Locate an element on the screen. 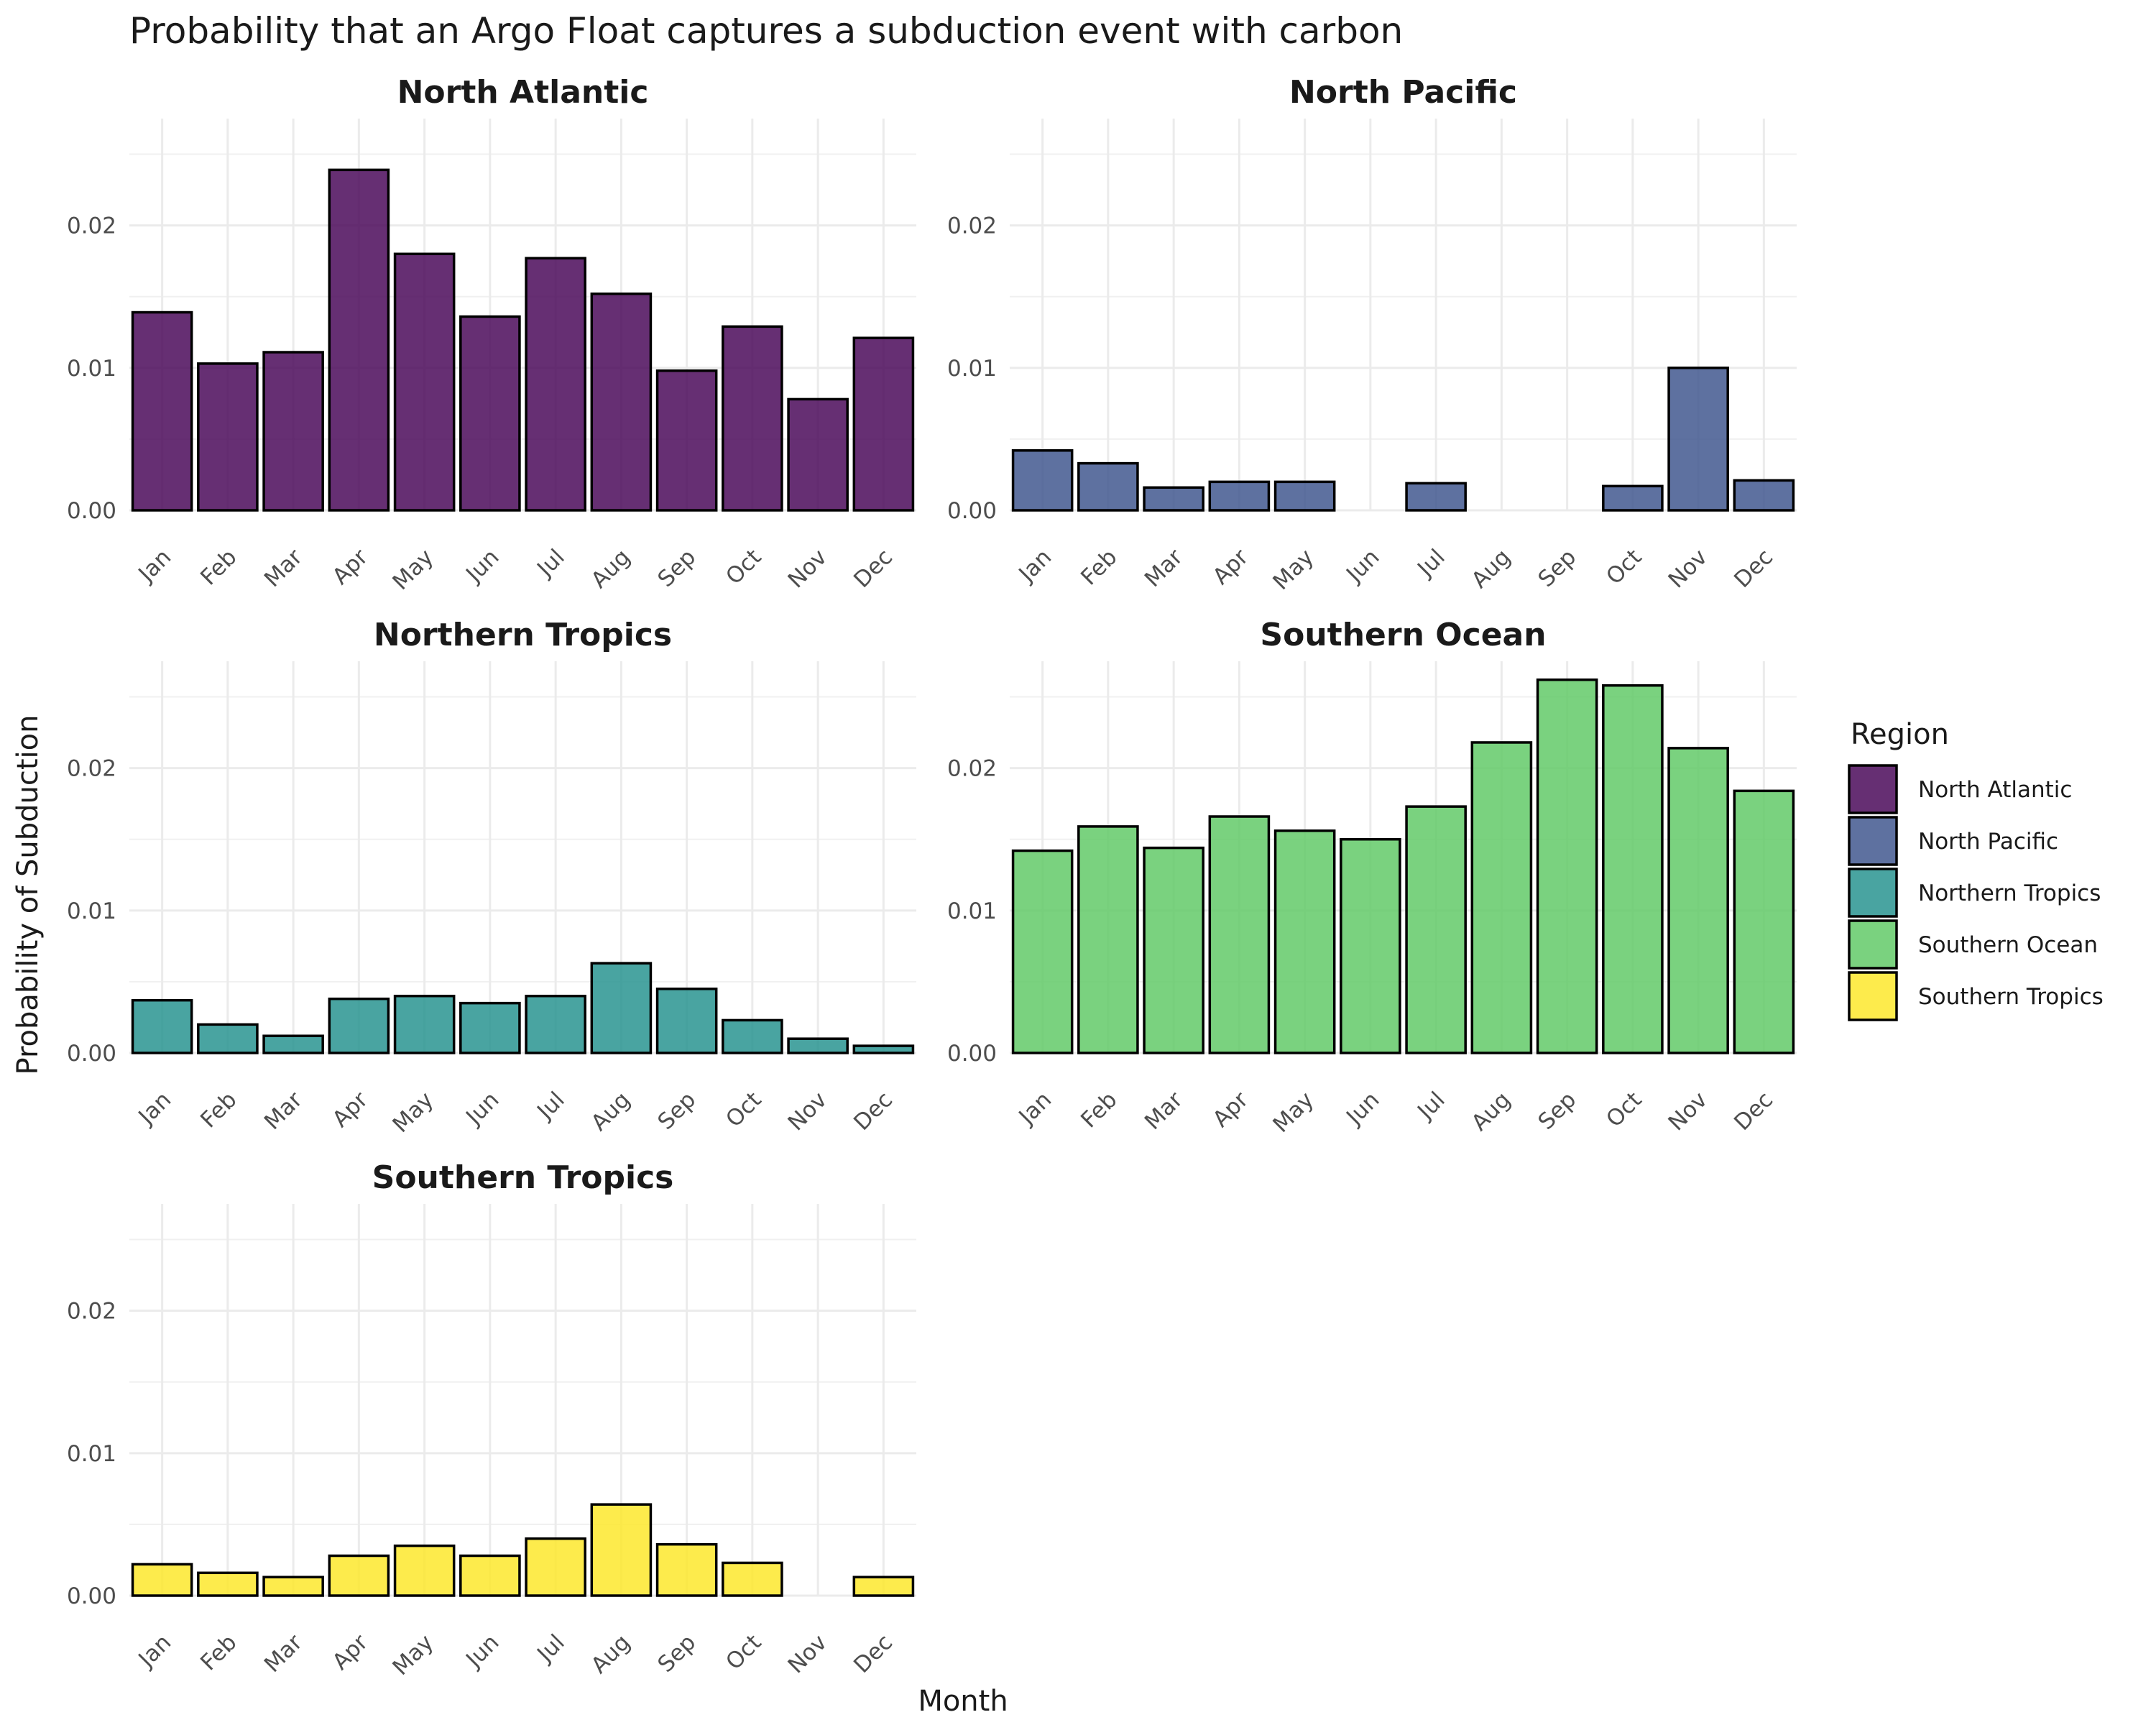  bar-southern-tropics-dec is located at coordinates (884, 1586).